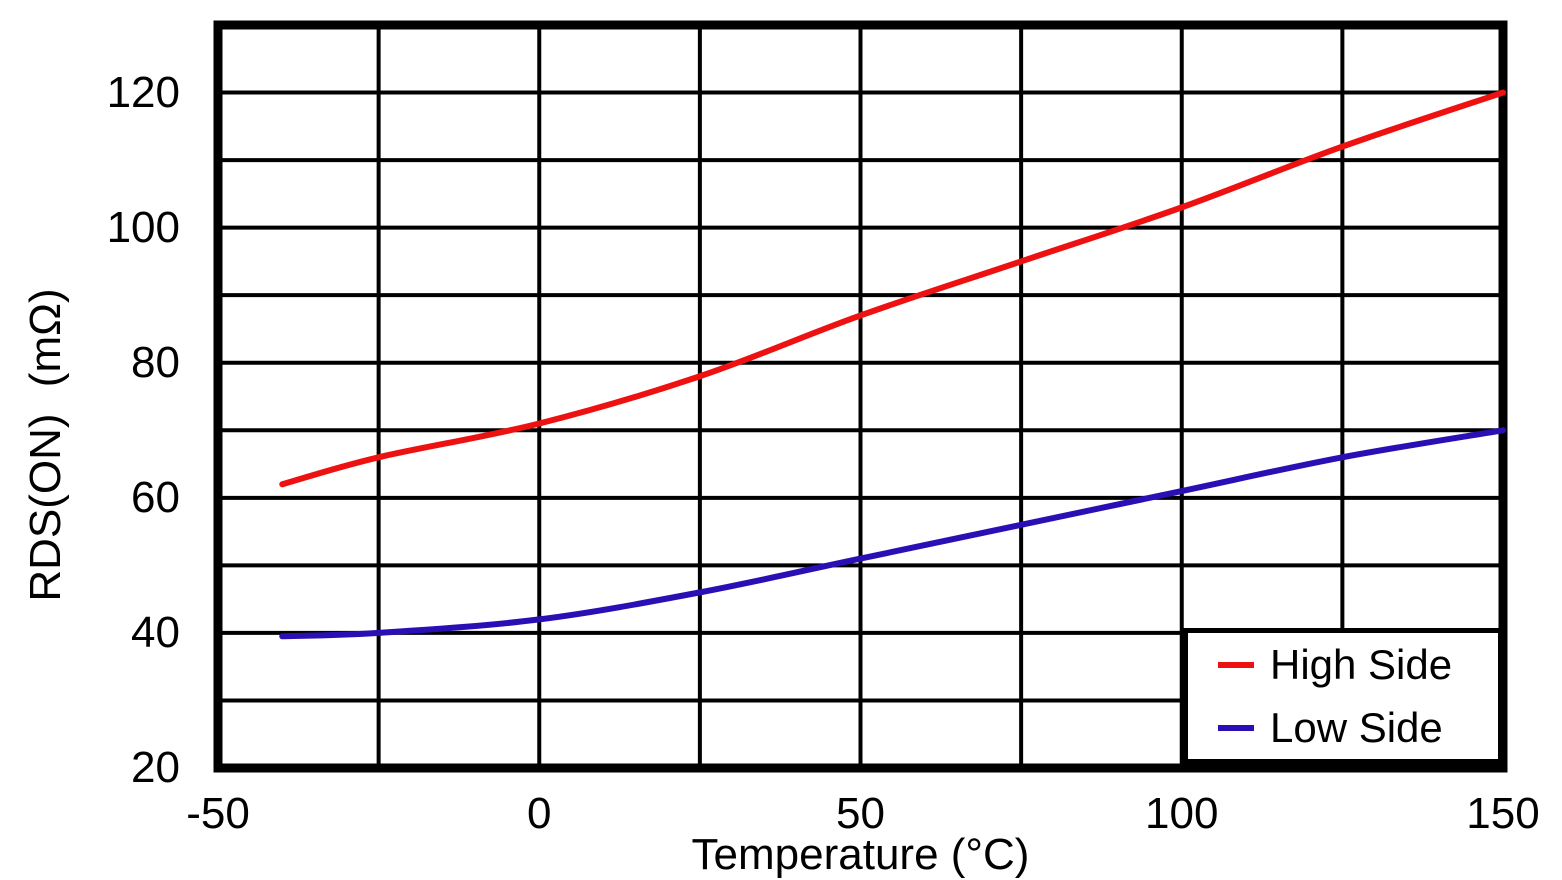  What do you see at coordinates (860, 854) in the screenshot?
I see `x-axis-title: Temperature (°C)` at bounding box center [860, 854].